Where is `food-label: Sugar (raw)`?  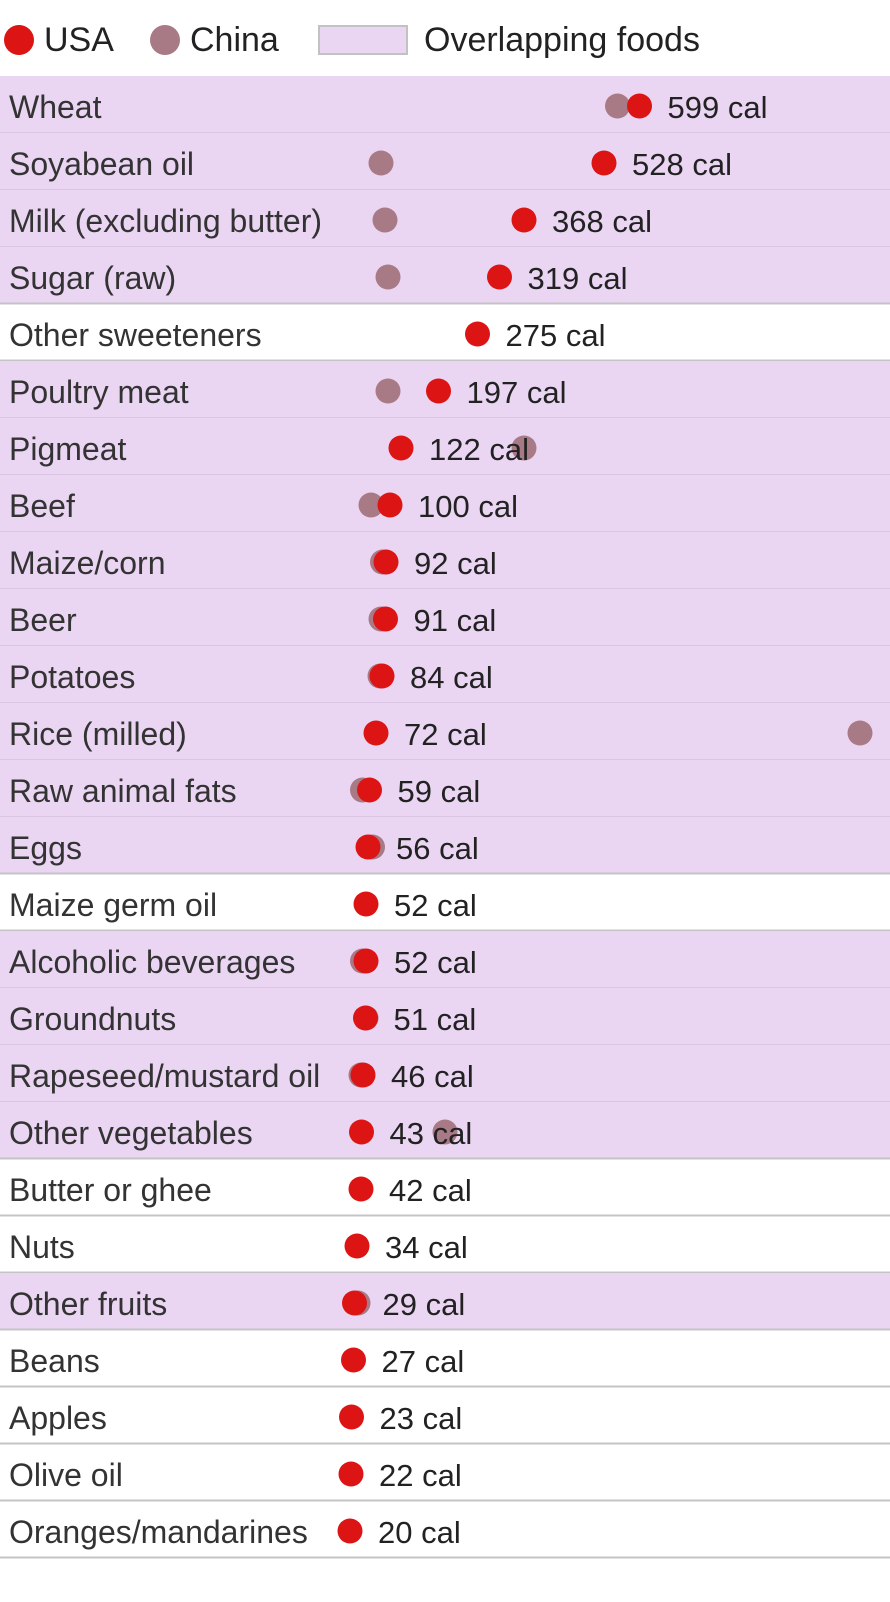
food-label: Sugar (raw) is located at coordinates (92, 278).